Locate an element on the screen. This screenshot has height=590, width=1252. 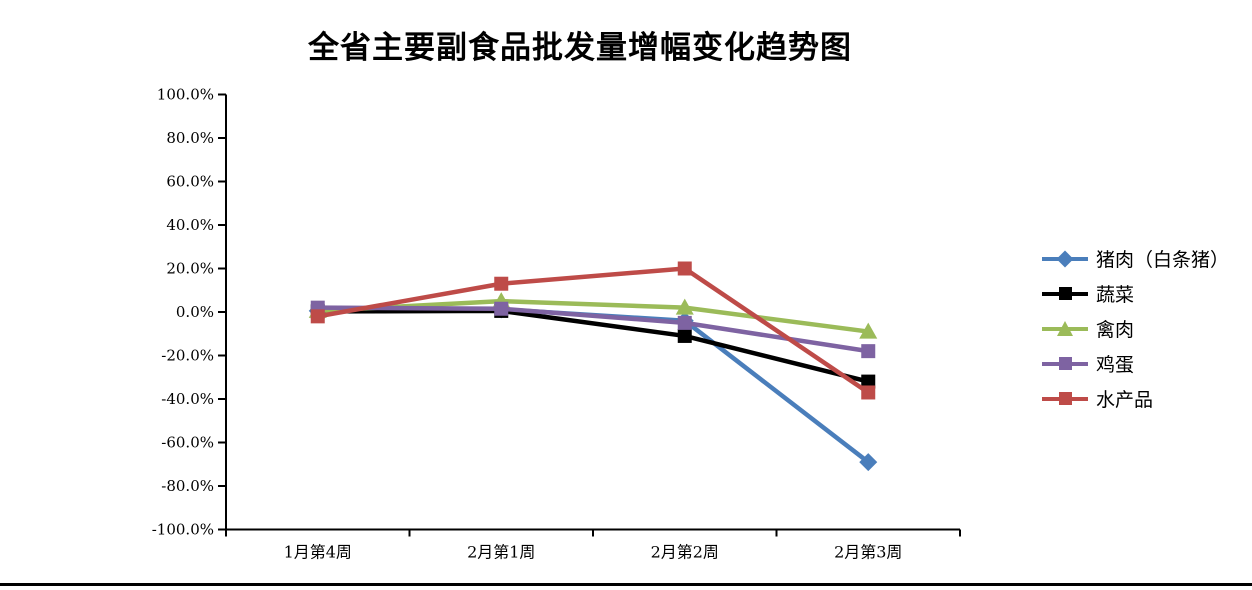
legend-label: 水产品 is located at coordinates (1125, 400).